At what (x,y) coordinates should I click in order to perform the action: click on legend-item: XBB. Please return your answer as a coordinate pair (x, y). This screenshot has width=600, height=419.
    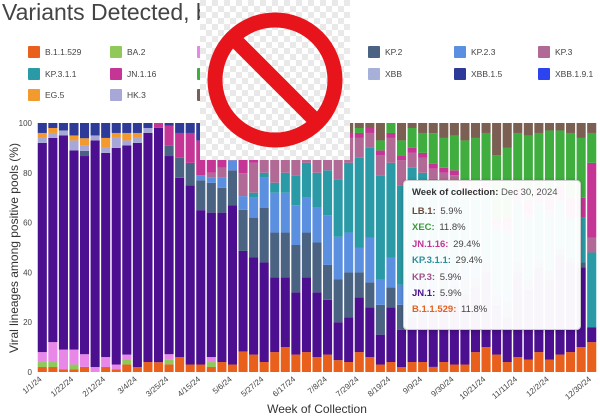
    Looking at the image, I should click on (385, 74).